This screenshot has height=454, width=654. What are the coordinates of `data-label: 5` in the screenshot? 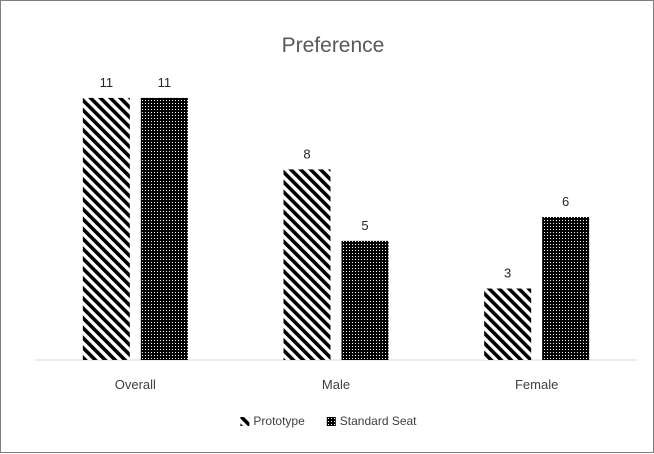 It's located at (364, 225).